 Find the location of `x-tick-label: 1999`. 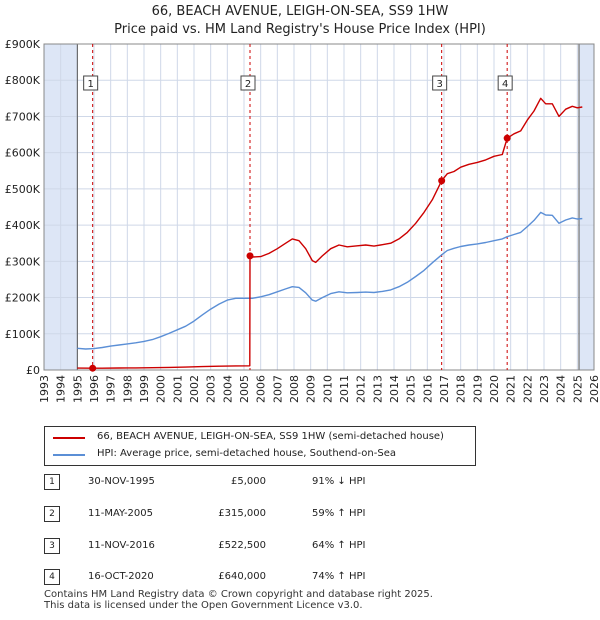

x-tick-label: 1999 is located at coordinates (144, 389).